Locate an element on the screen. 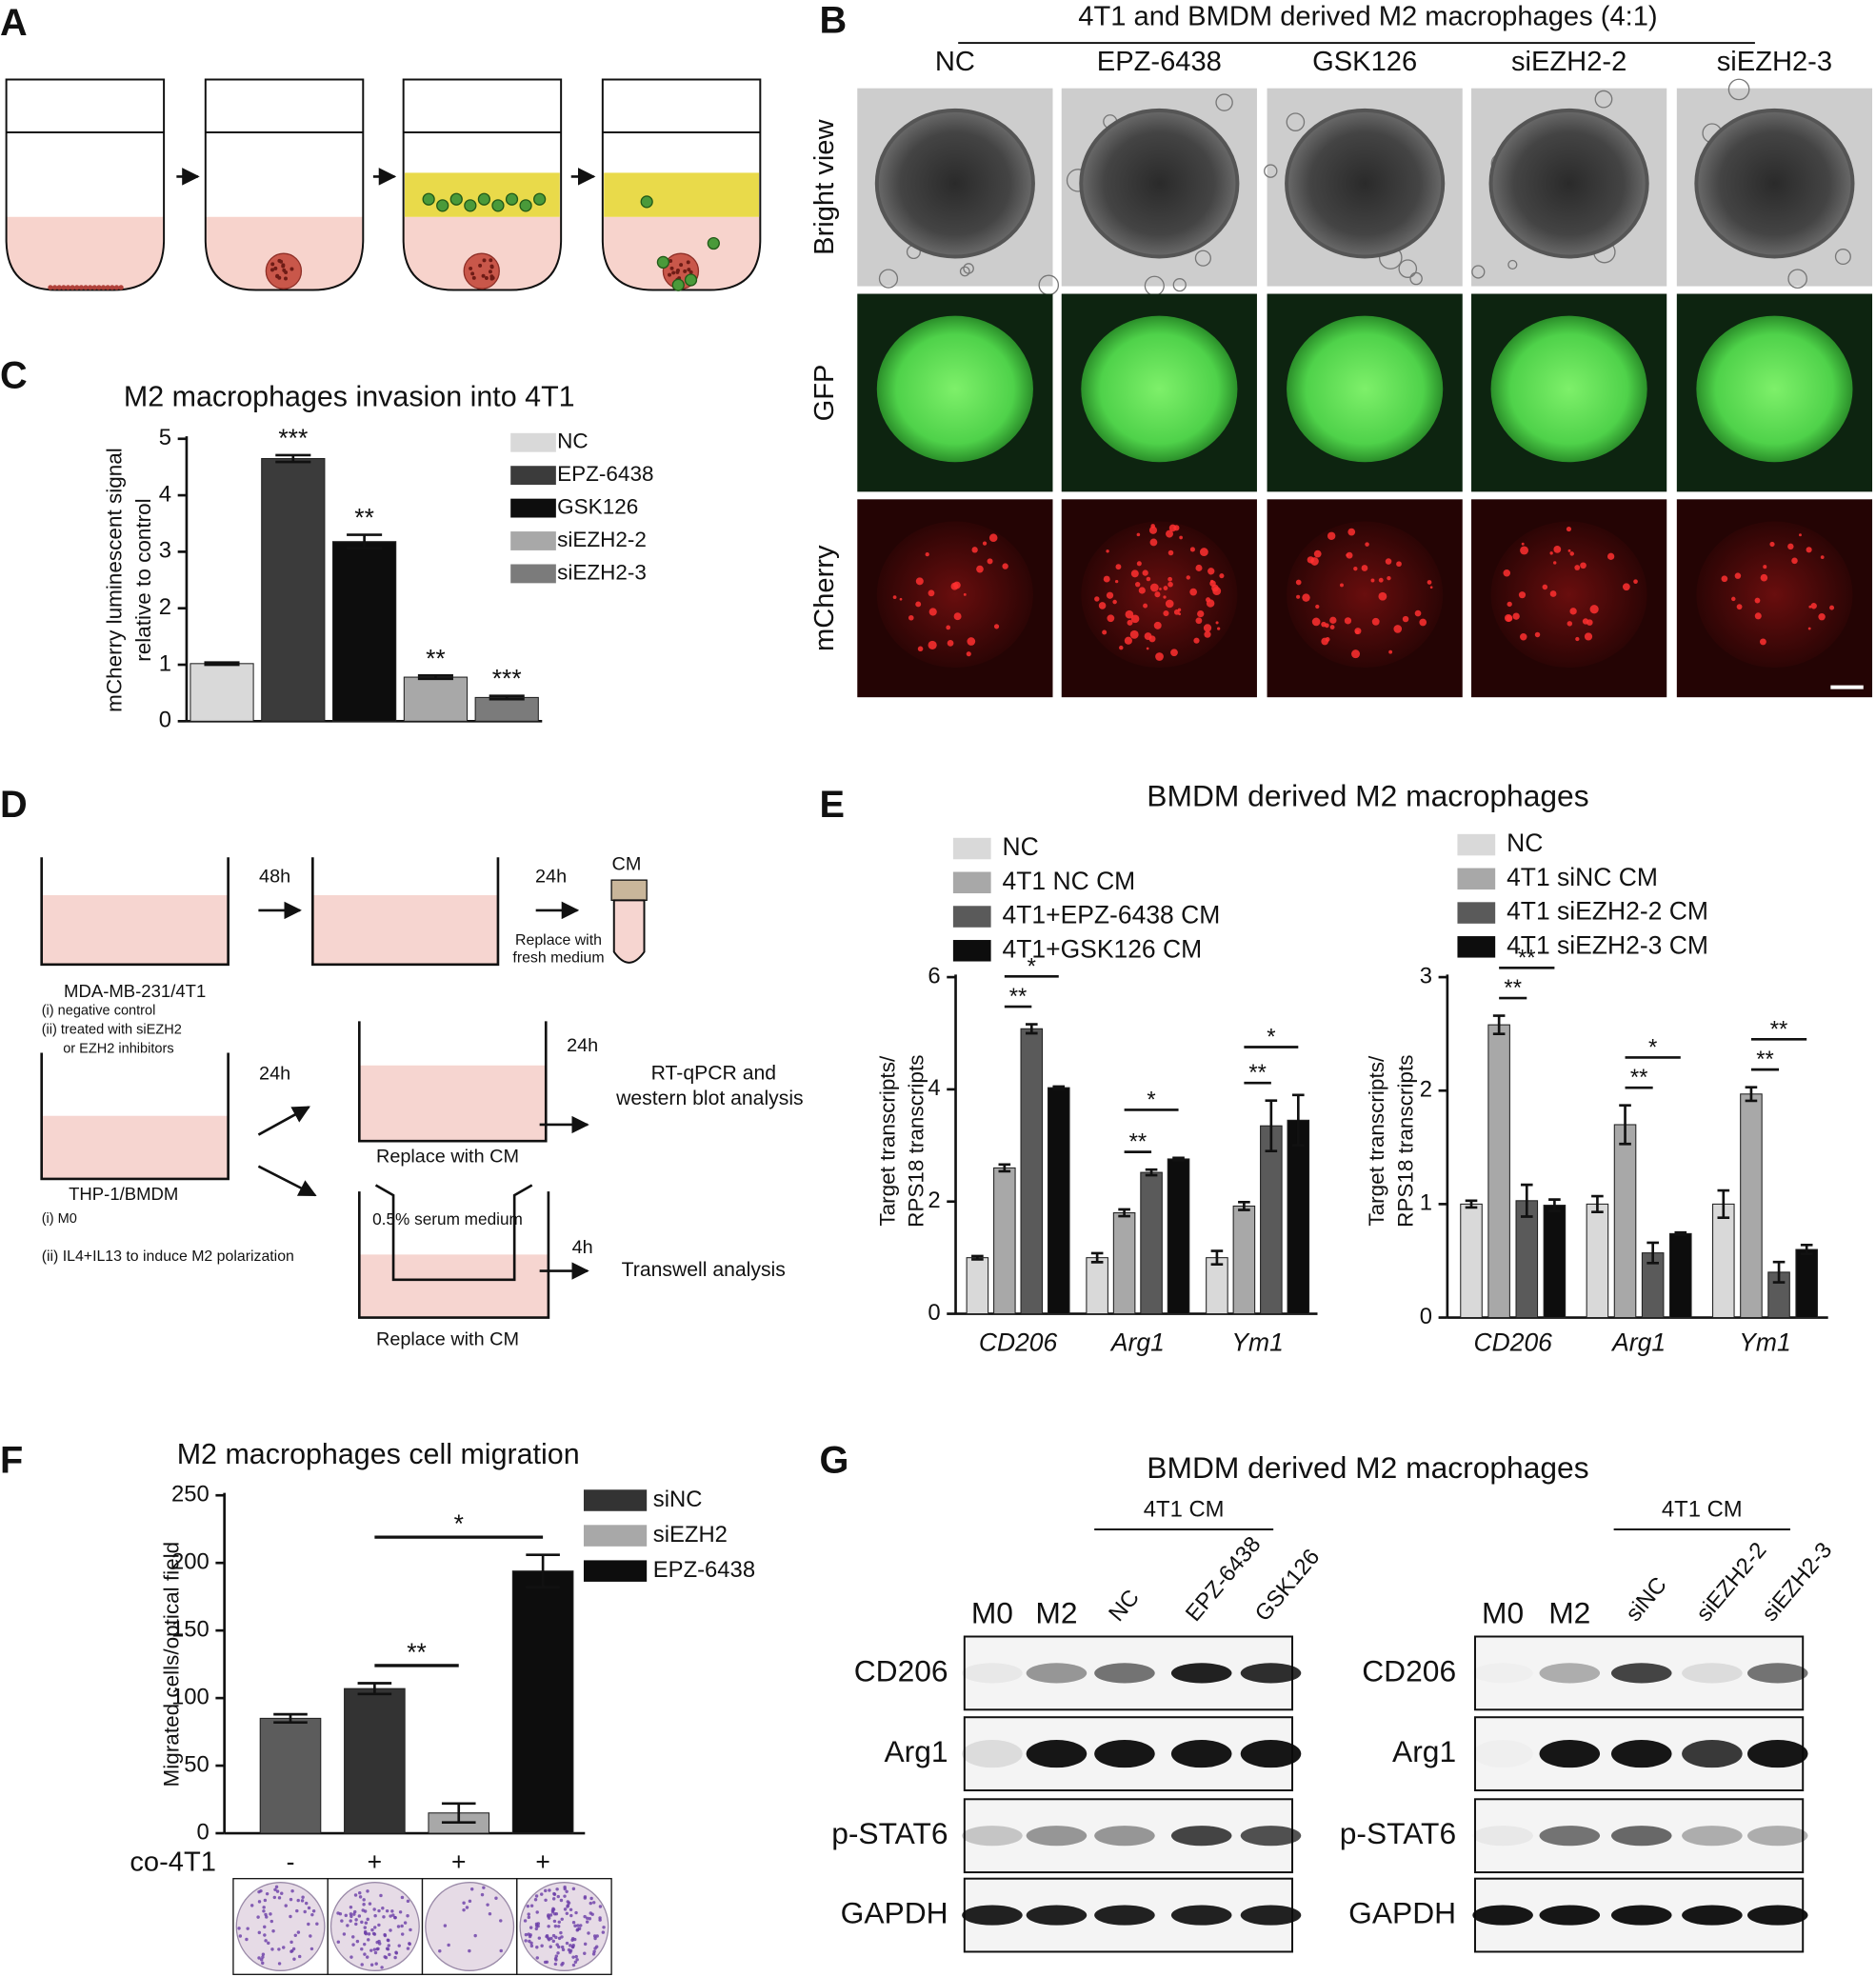 This screenshot has height=1977, width=1876. medium is located at coordinates (454, 1286).